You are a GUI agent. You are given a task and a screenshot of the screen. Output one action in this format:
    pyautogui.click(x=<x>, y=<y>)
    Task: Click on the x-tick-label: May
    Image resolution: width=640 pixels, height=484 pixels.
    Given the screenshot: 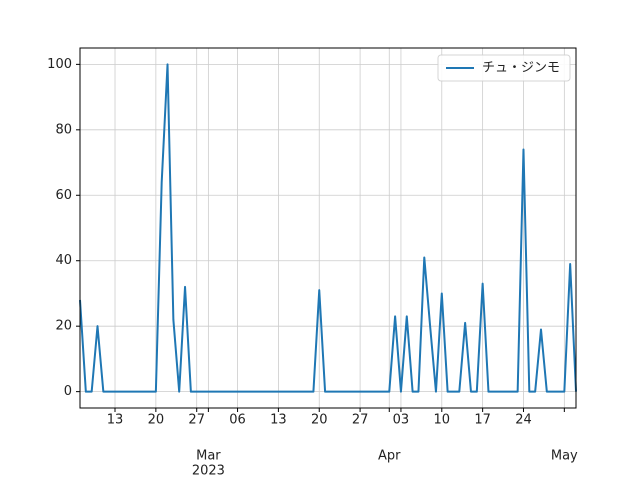 What is the action you would take?
    pyautogui.click(x=564, y=456)
    